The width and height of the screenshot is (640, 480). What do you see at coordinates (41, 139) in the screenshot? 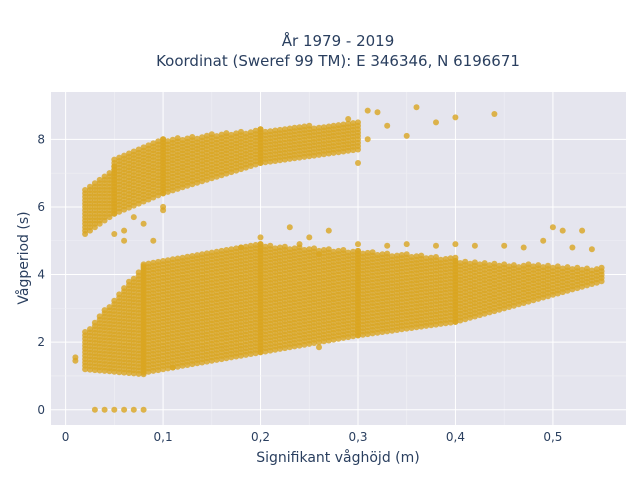
I see `y-tick-label: 8` at bounding box center [41, 139].